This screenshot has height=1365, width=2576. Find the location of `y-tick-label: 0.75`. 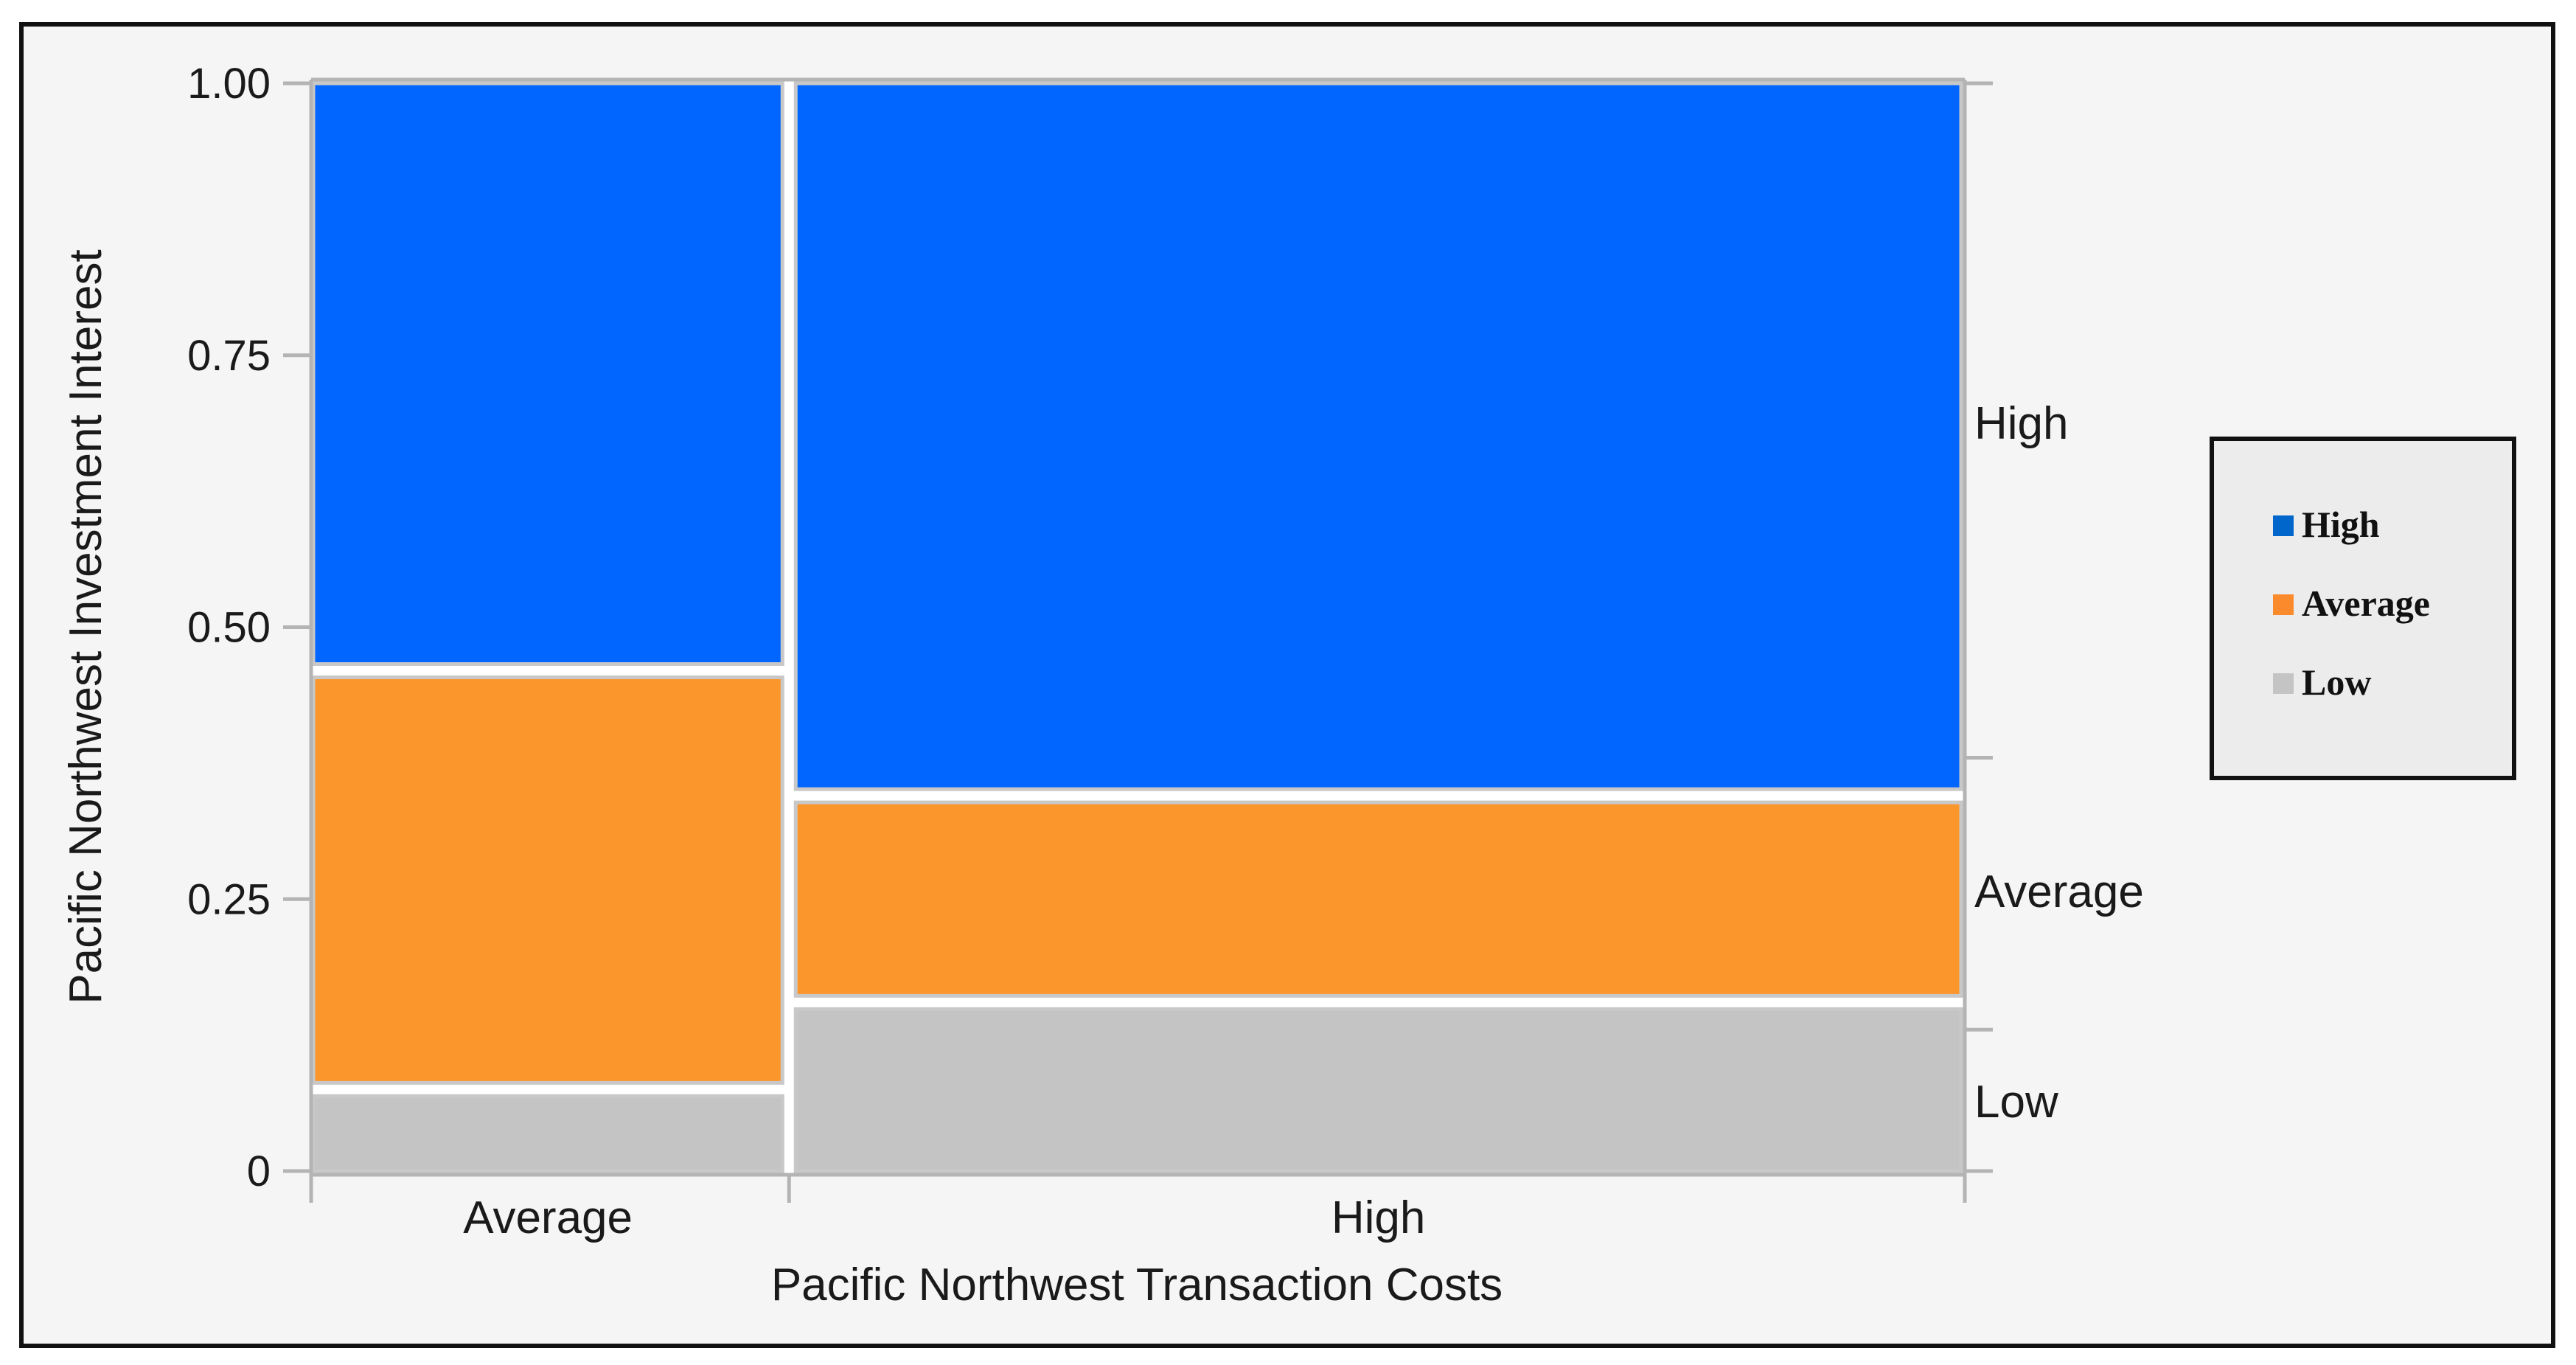

y-tick-label: 0.75 is located at coordinates (229, 356).